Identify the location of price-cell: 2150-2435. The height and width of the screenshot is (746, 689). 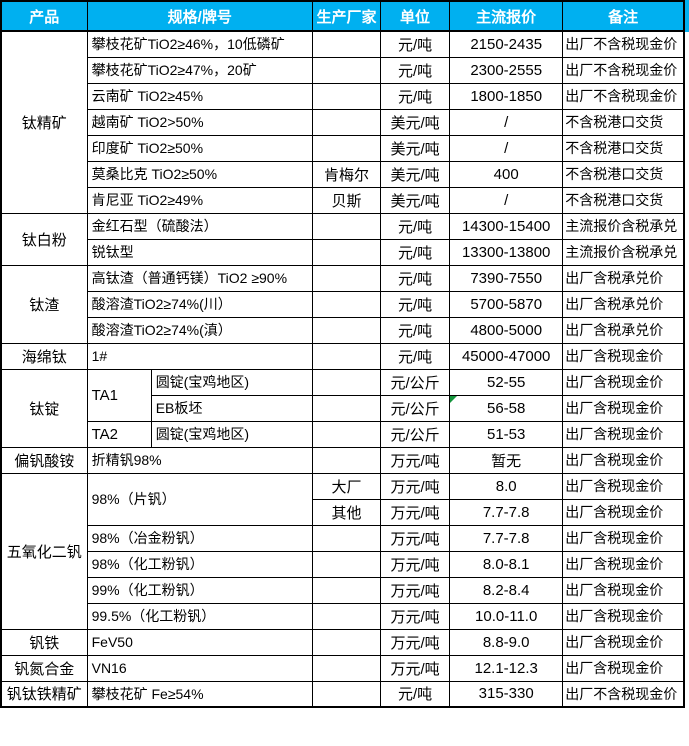
(506, 44).